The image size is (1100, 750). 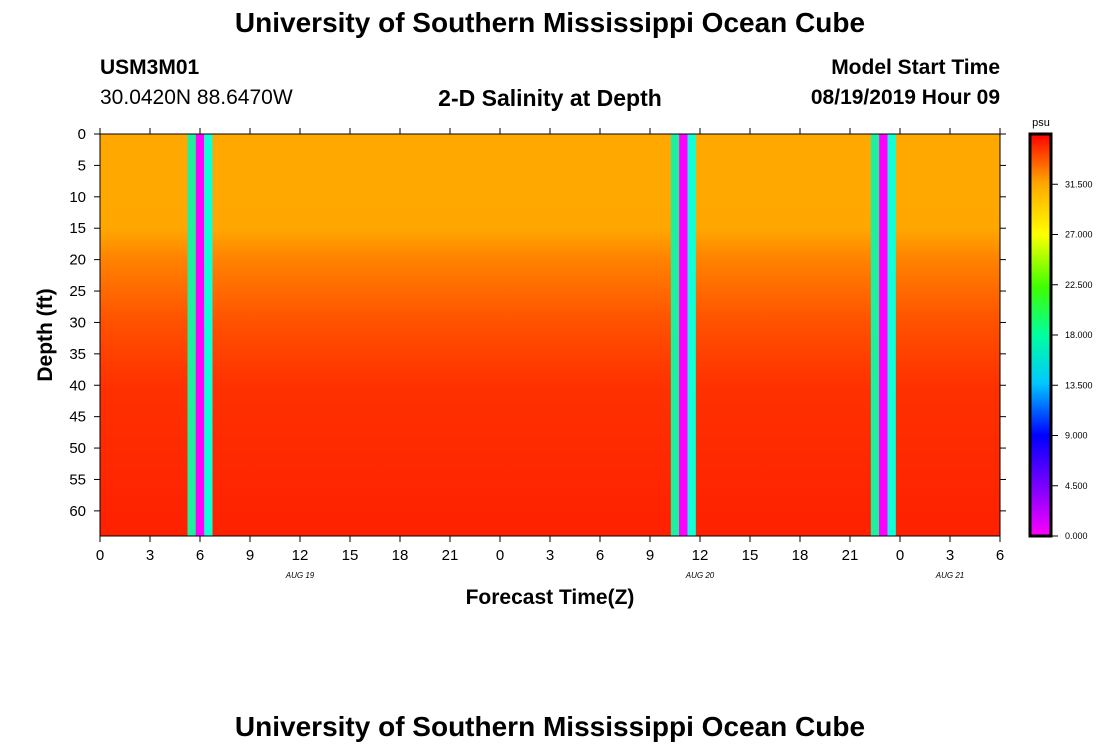 I want to click on x-axis-label: Forecast Time(Z), so click(x=550, y=597).